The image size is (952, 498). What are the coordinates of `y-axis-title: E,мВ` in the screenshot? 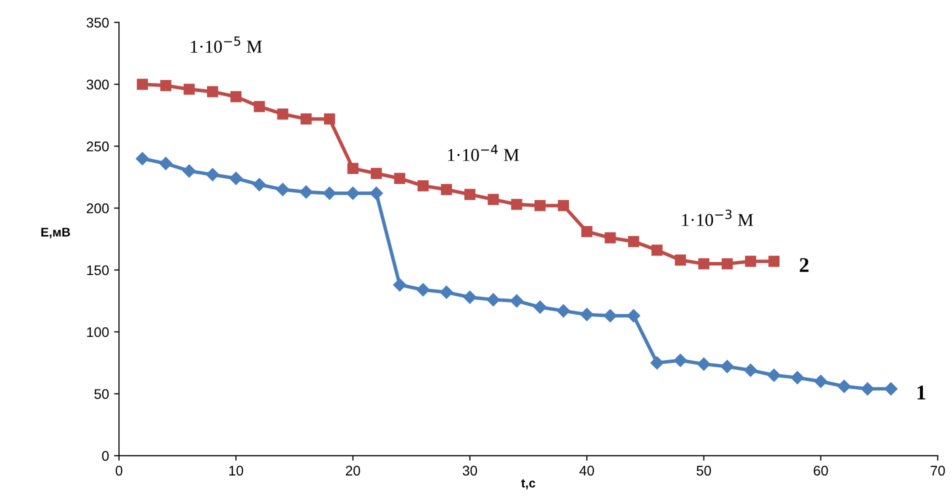 It's located at (55, 233).